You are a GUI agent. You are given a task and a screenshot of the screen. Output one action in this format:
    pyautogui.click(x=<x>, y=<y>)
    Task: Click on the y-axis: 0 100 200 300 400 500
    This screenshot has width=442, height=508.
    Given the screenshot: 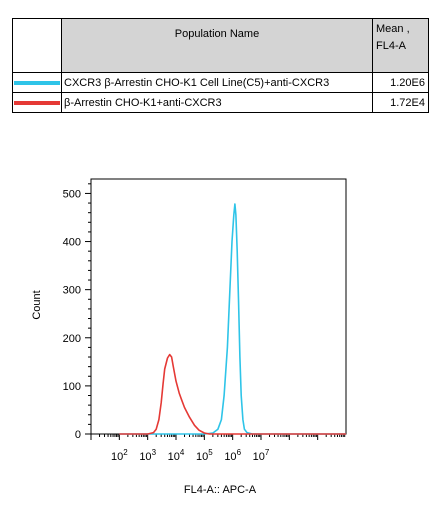 What is the action you would take?
    pyautogui.click(x=77, y=312)
    